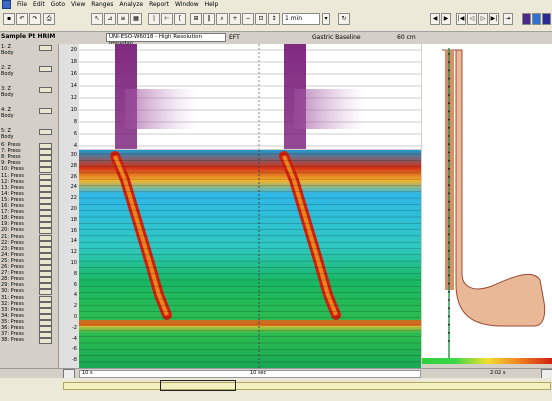 This screenshot has width=552, height=401. I want to click on step-icon: ⇥, so click(508, 19).